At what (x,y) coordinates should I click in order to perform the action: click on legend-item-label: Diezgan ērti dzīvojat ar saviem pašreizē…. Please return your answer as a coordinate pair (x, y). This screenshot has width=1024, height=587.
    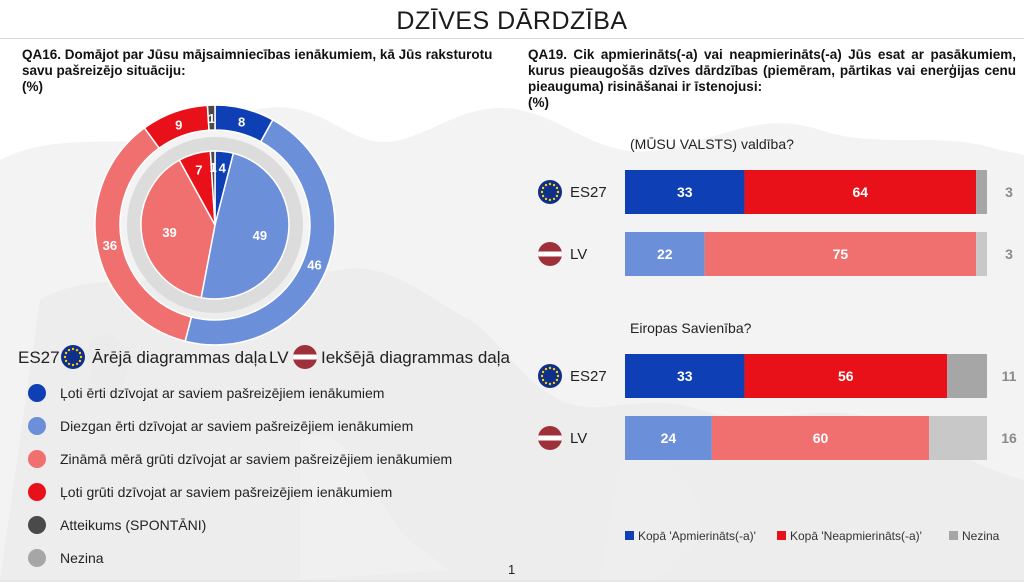
    Looking at the image, I should click on (237, 426).